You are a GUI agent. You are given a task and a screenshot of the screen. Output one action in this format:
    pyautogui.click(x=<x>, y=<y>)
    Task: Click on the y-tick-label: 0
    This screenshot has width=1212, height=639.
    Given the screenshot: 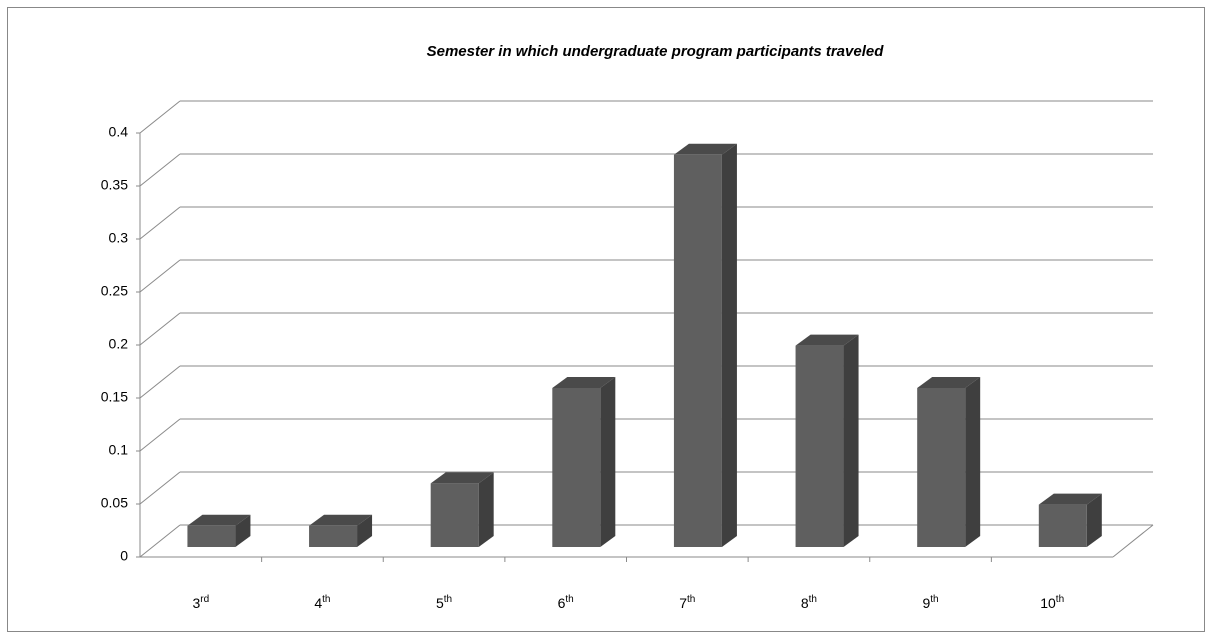 What is the action you would take?
    pyautogui.click(x=124, y=556)
    